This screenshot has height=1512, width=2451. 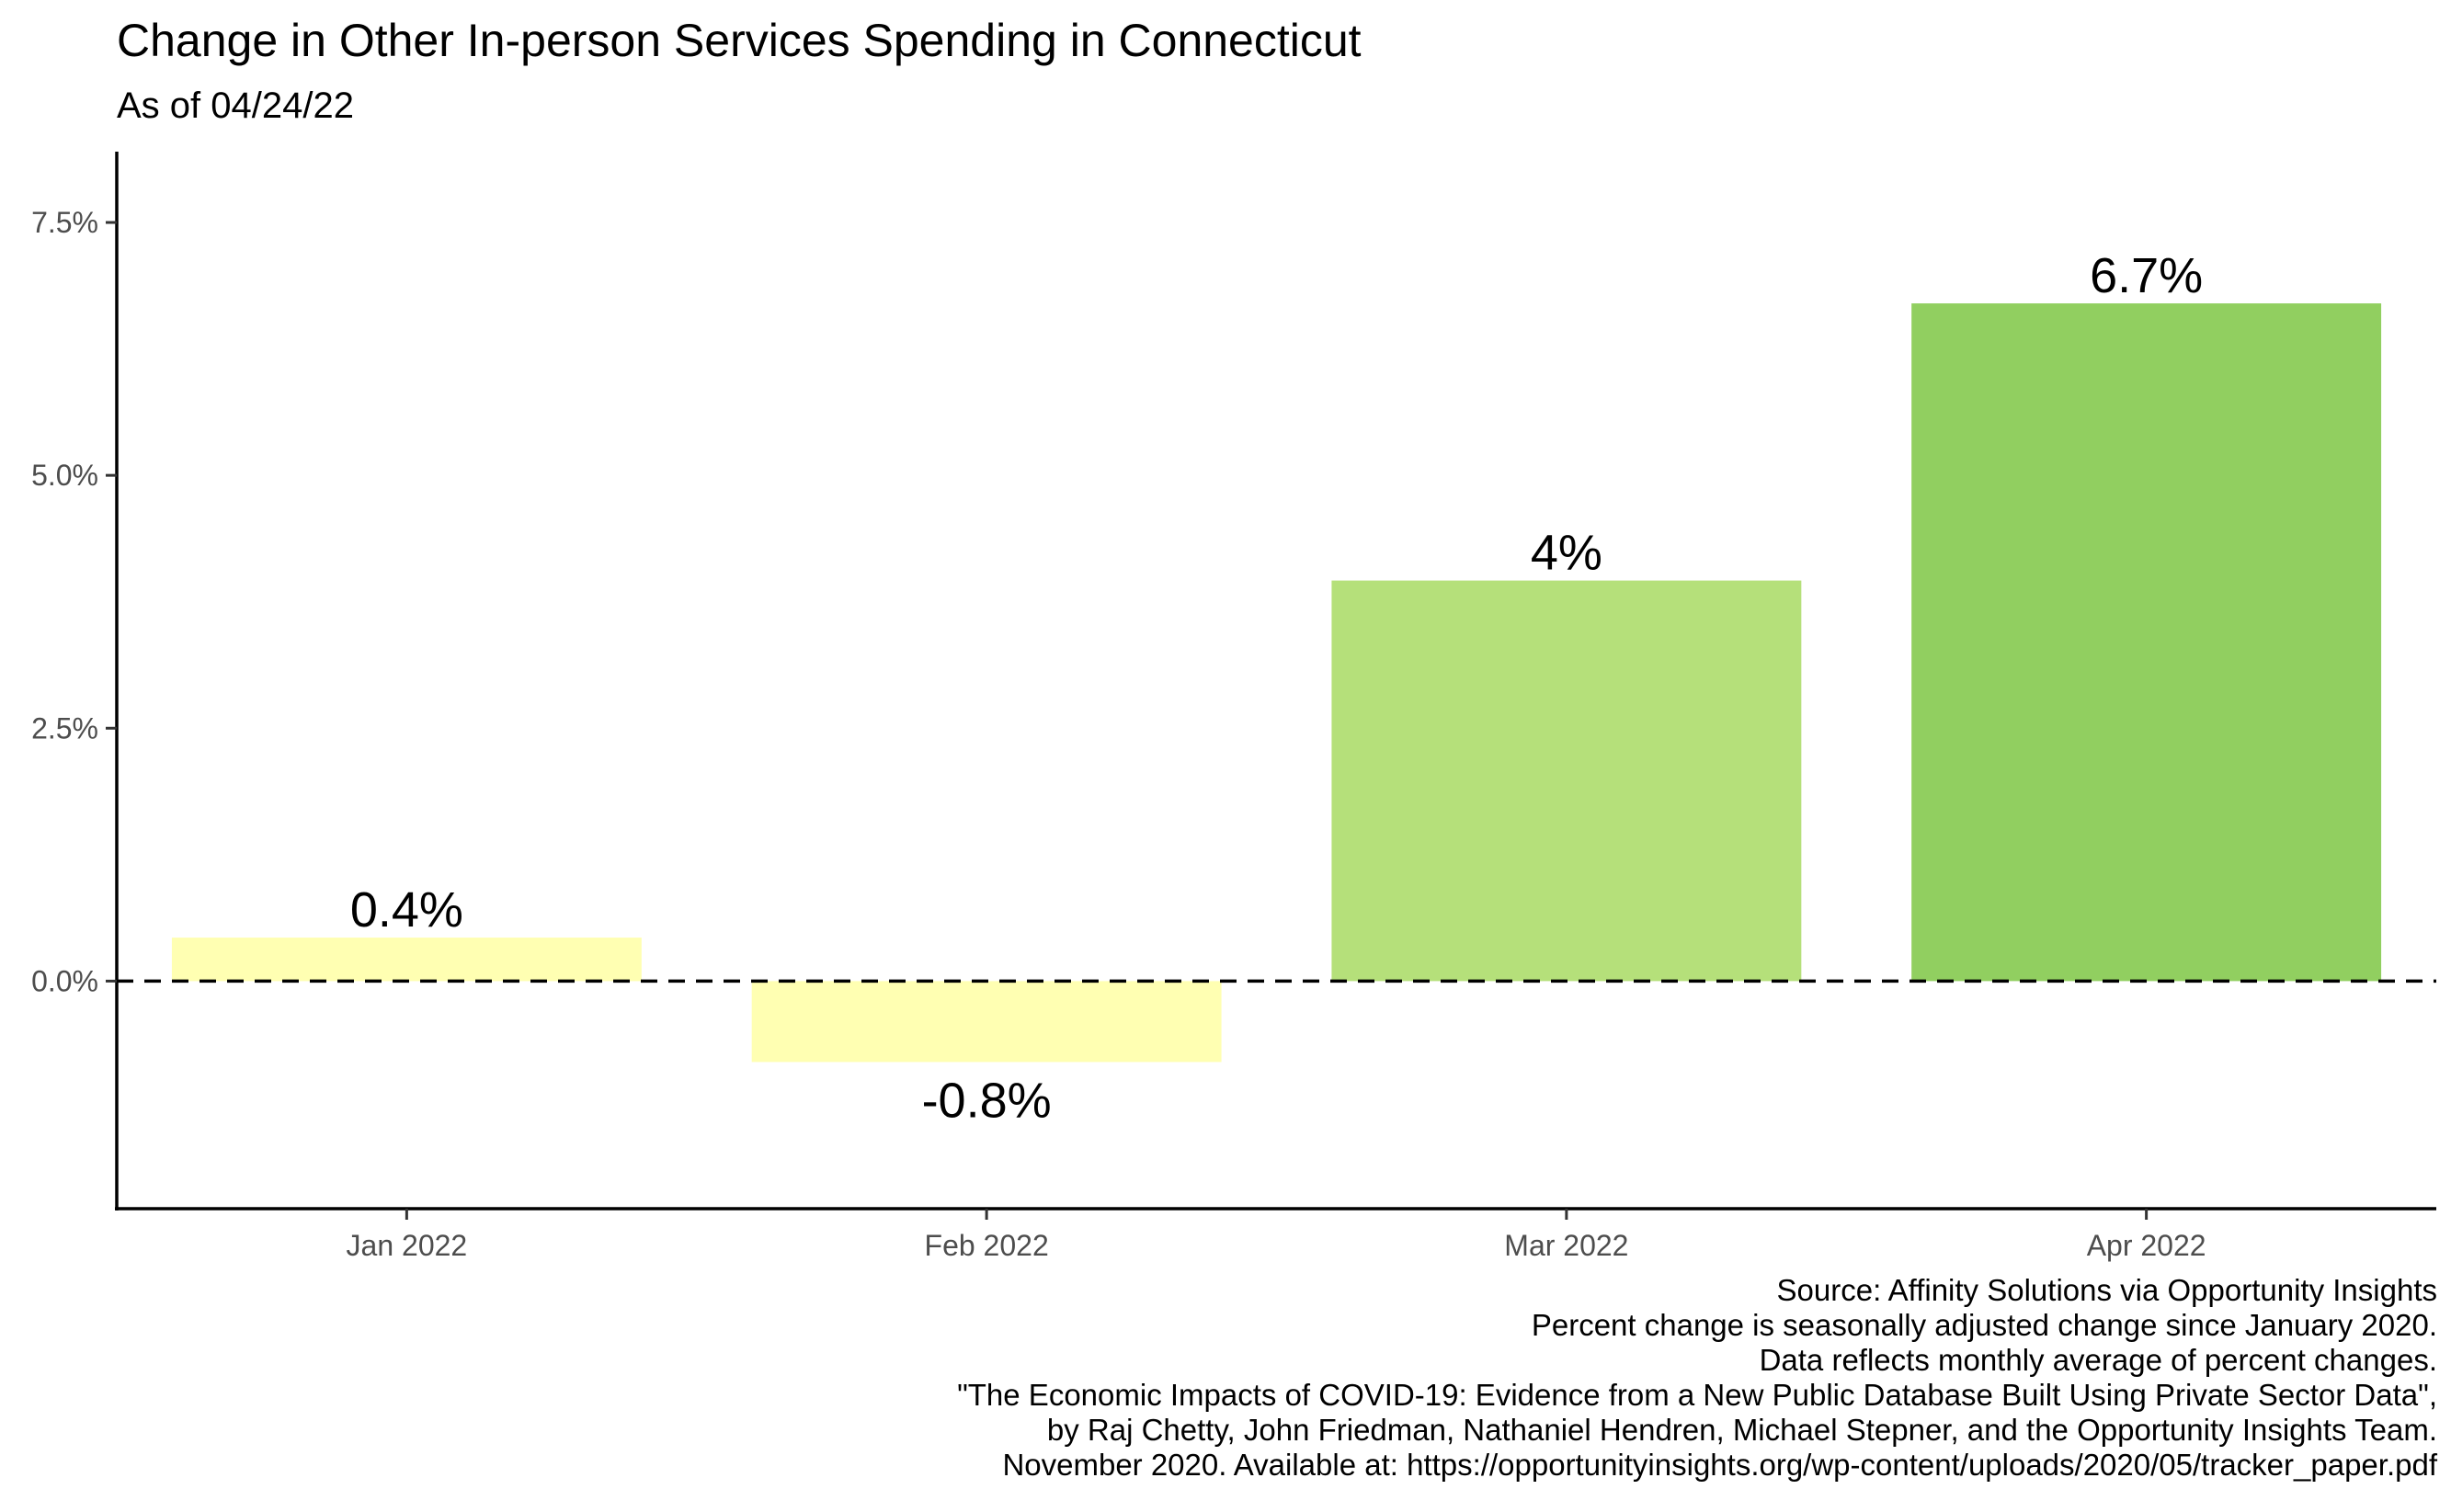 What do you see at coordinates (1276, 1236) in the screenshot?
I see `x-axis-ticks: Jan 2022 Feb 2022 Mar 2022 Apr 2022` at bounding box center [1276, 1236].